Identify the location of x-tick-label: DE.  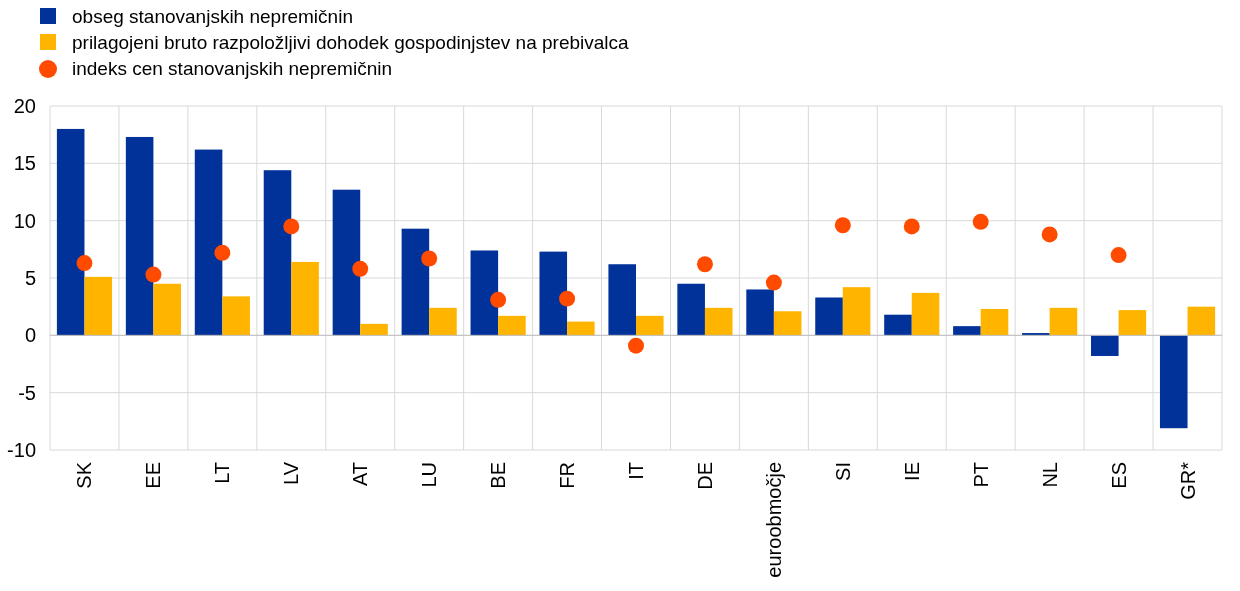
(704, 476).